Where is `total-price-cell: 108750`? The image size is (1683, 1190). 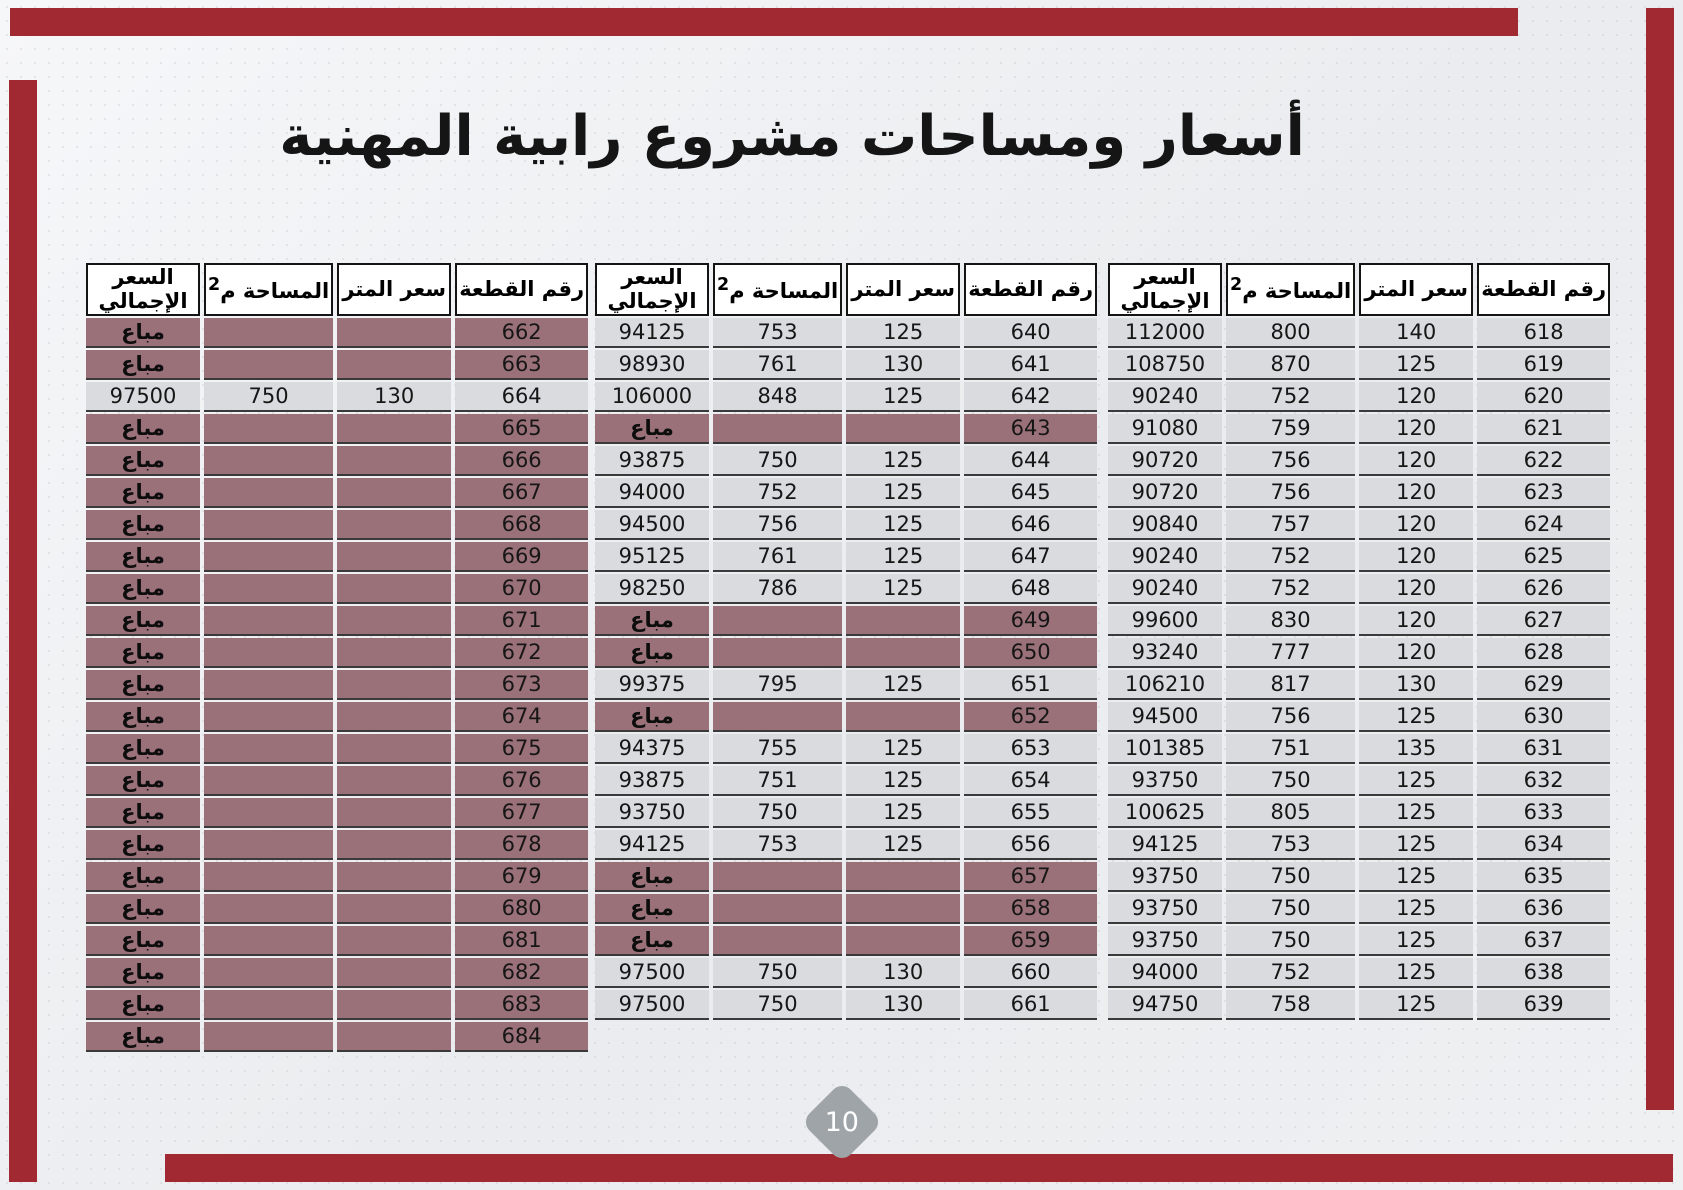 total-price-cell: 108750 is located at coordinates (1165, 365).